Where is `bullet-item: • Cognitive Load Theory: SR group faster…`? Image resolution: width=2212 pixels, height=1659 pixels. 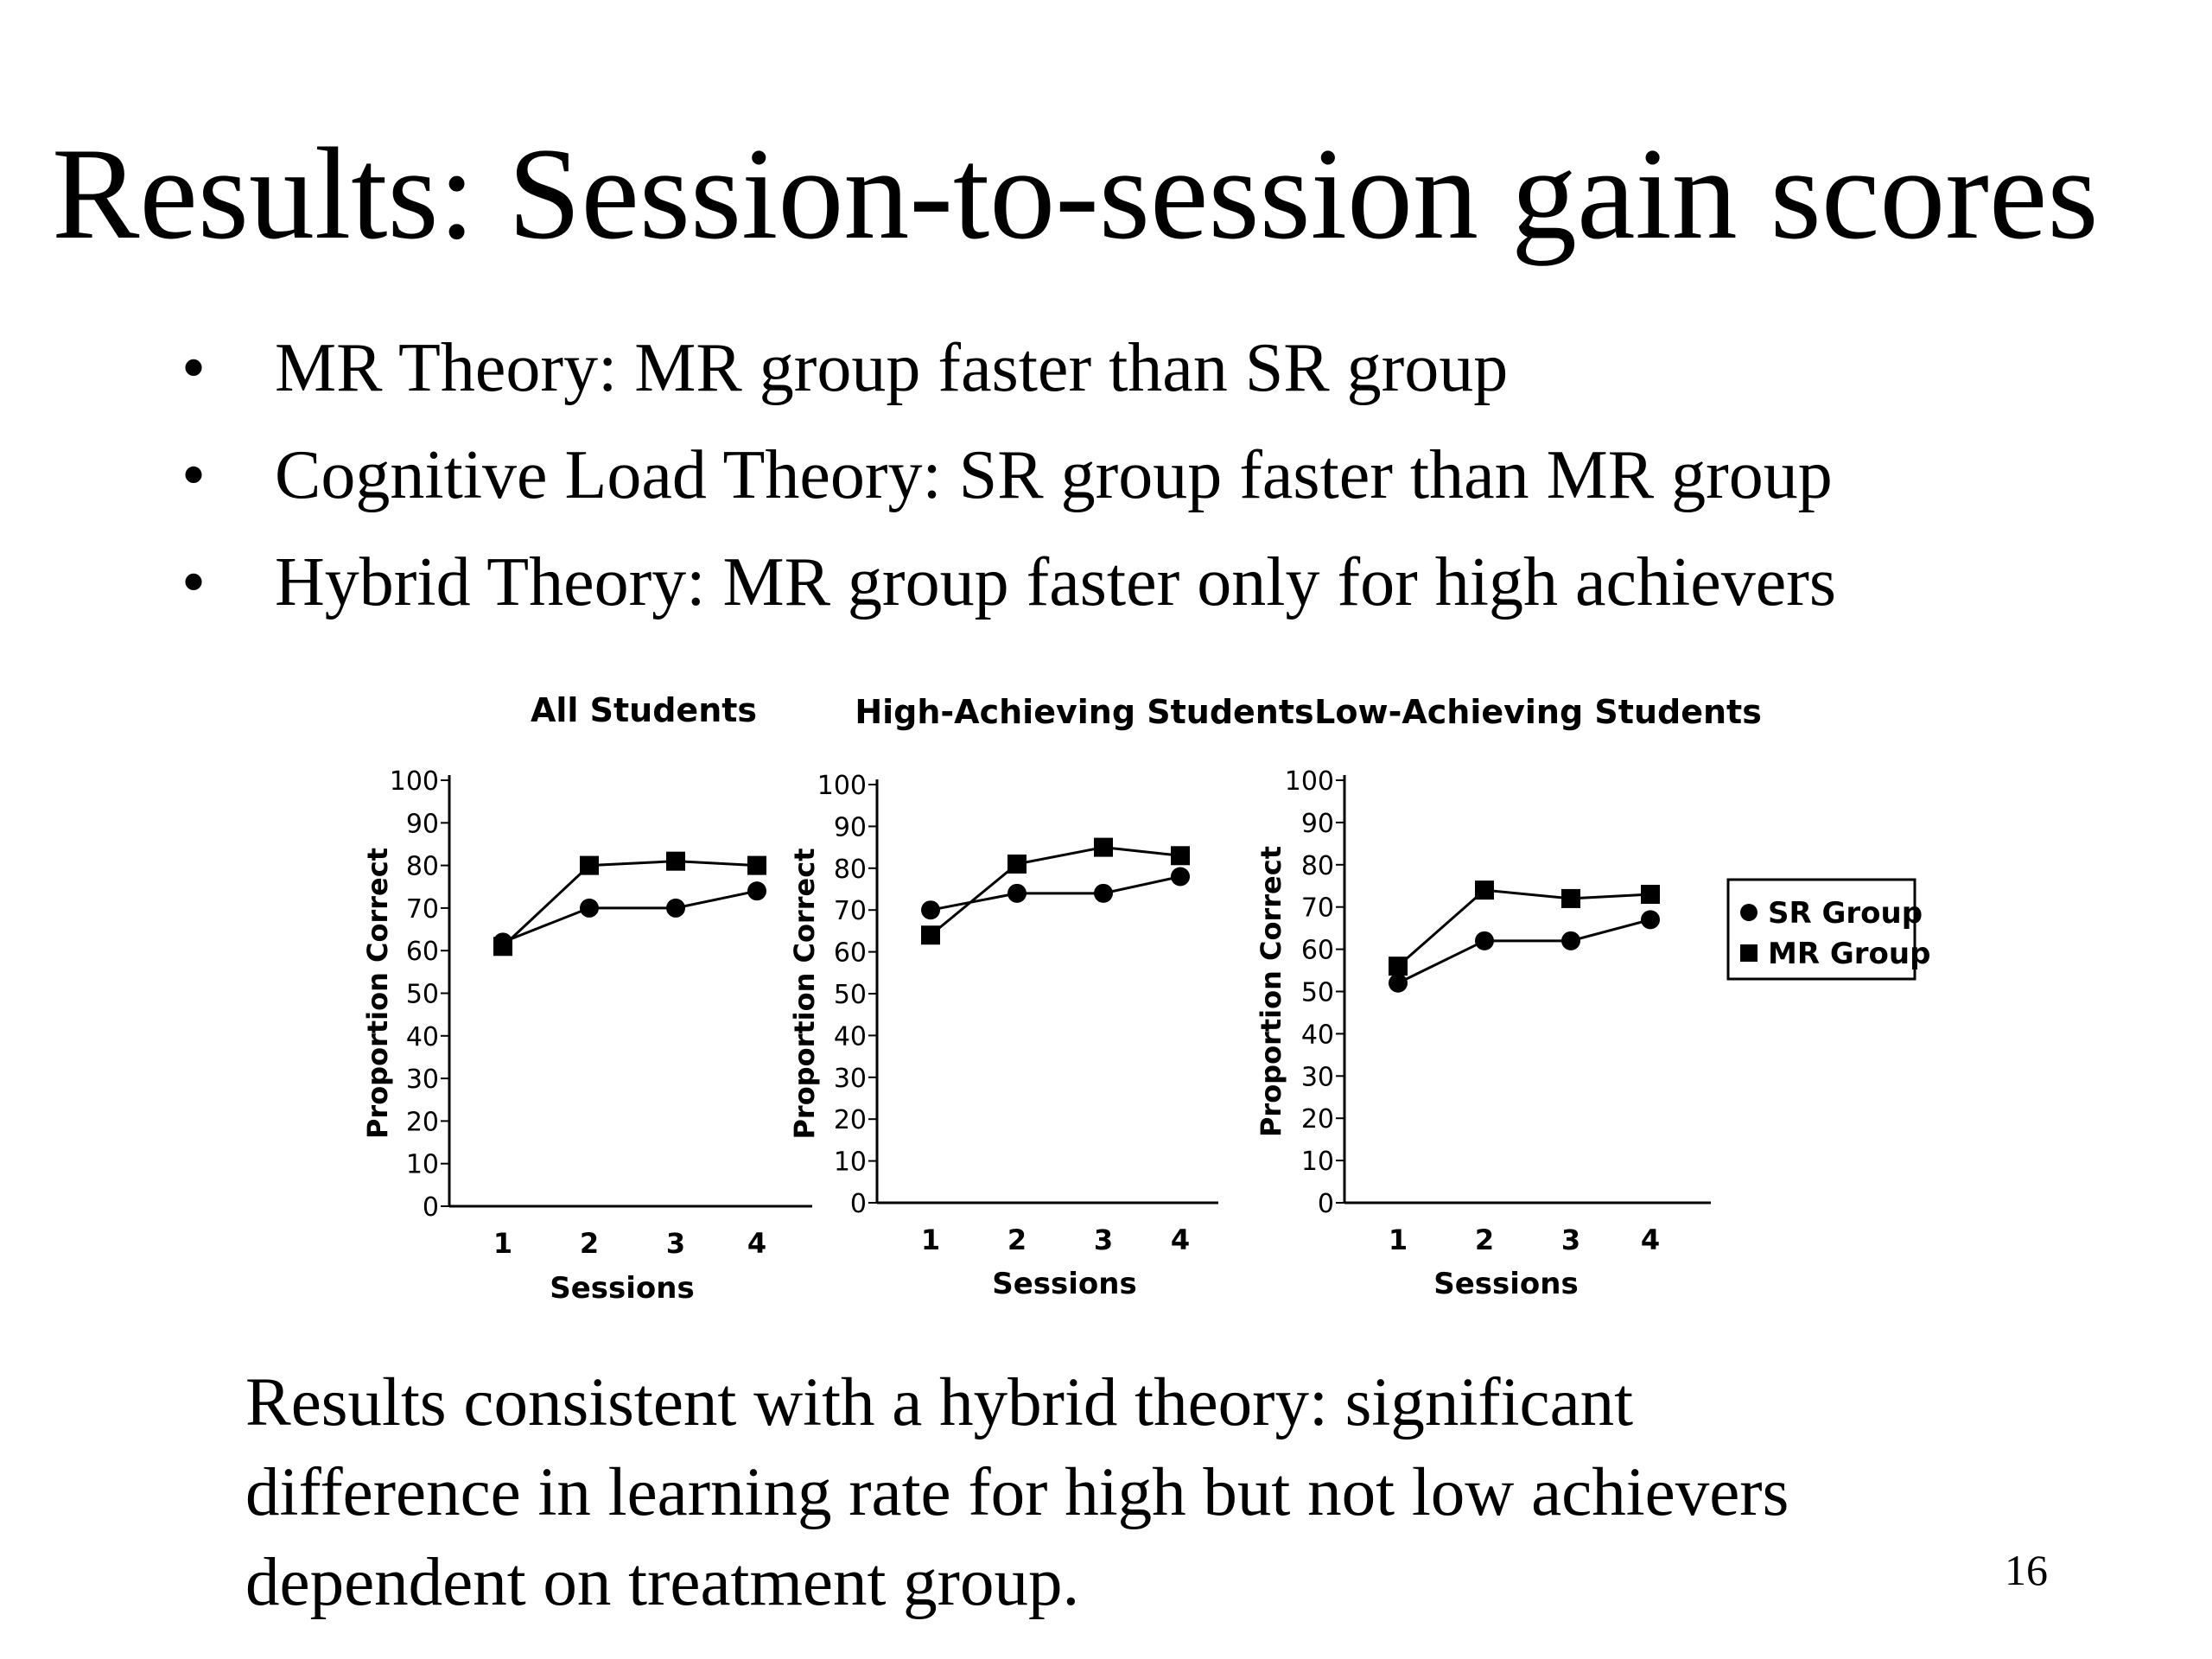 bullet-item: • Cognitive Load Theory: SR group faster… is located at coordinates (1008, 494).